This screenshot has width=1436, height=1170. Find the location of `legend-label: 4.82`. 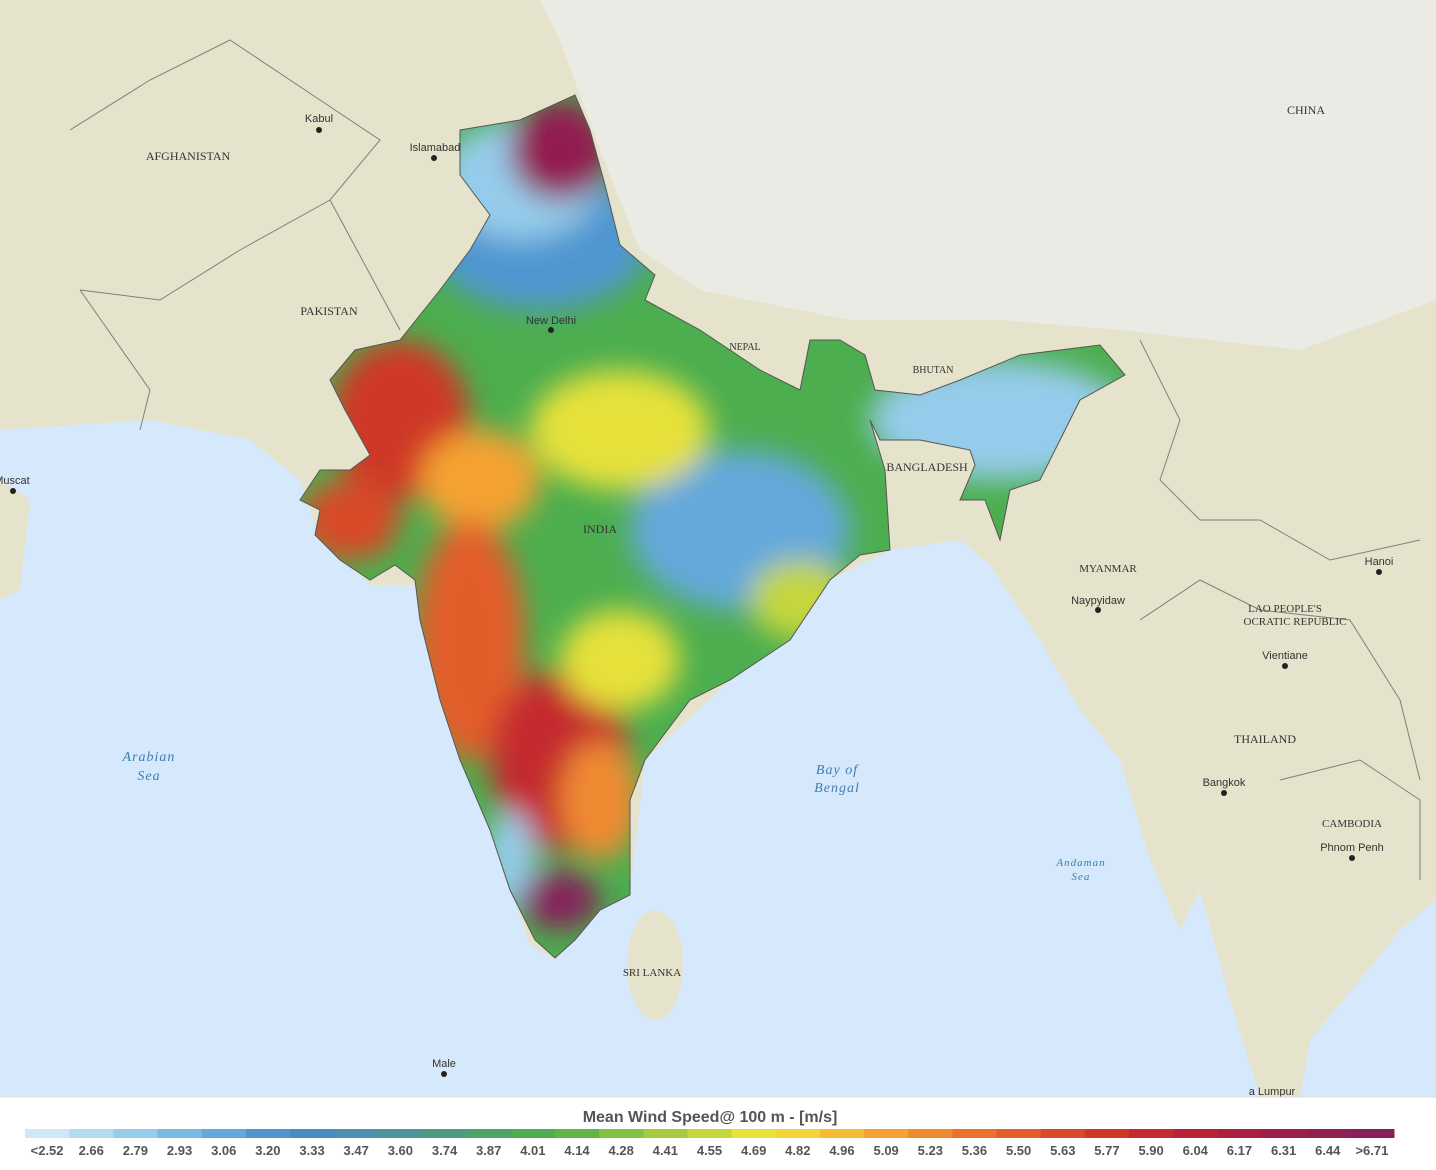

legend-label: 4.82 is located at coordinates (797, 1150).